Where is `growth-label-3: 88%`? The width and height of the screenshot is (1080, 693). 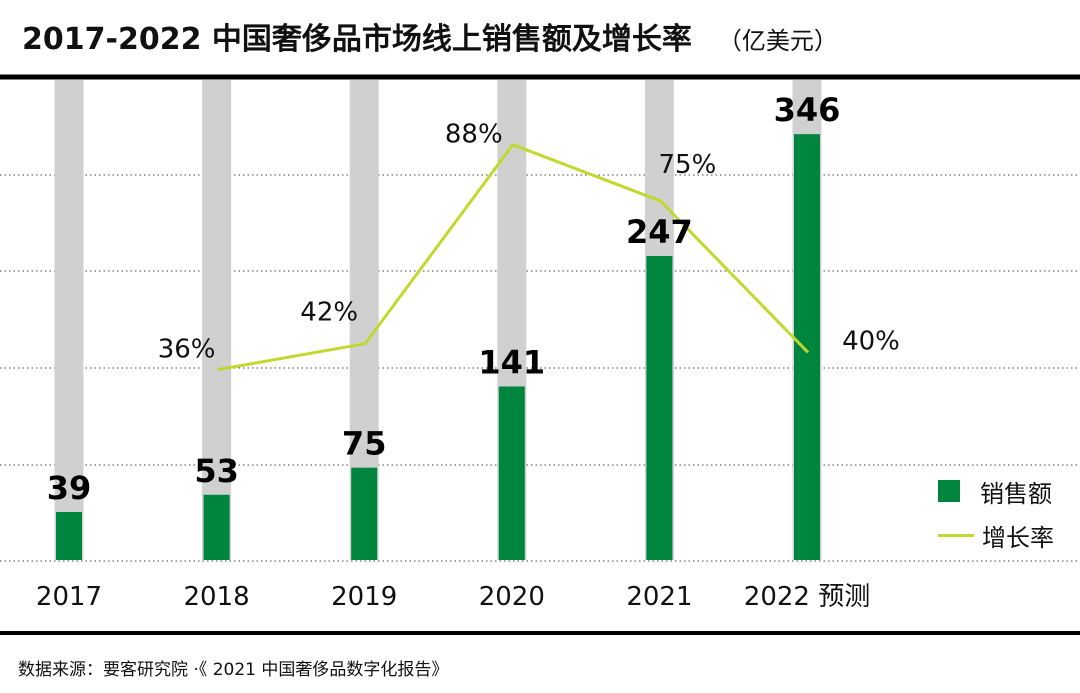 growth-label-3: 88% is located at coordinates (474, 135).